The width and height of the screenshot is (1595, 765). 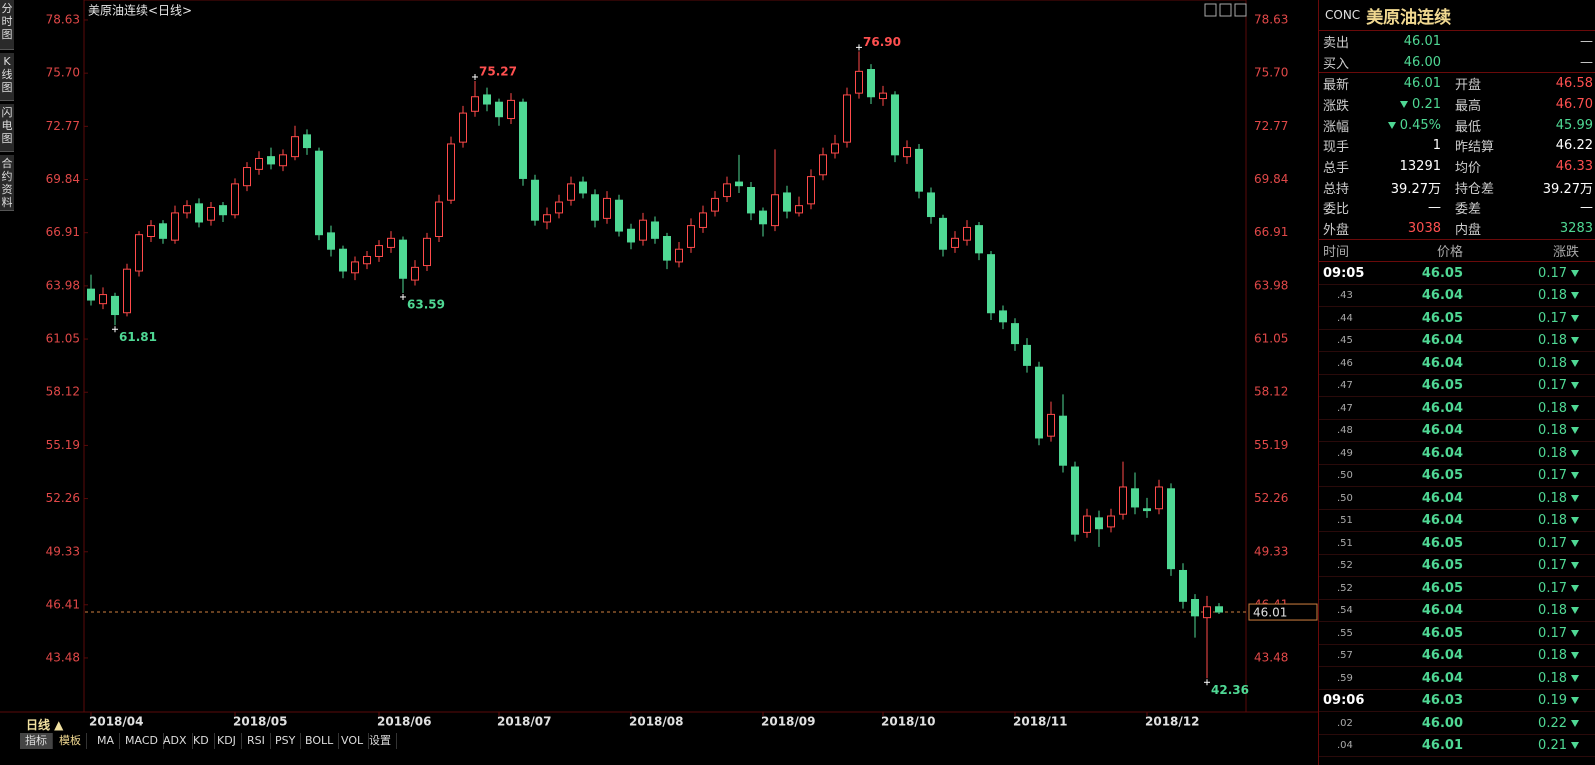 What do you see at coordinates (1574, 104) in the screenshot?
I see `quote-value: 46.70` at bounding box center [1574, 104].